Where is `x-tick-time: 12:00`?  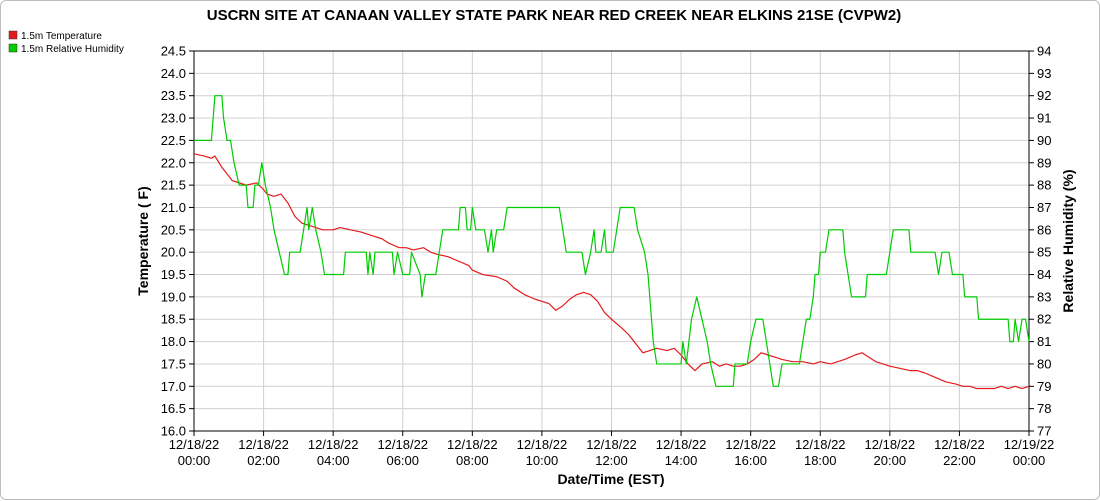
x-tick-time: 12:00 is located at coordinates (611, 460).